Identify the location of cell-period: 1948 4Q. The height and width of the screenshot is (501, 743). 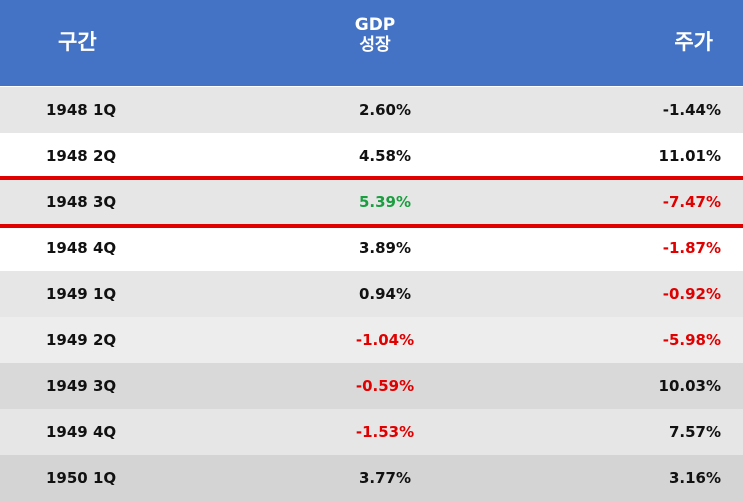
(81, 248).